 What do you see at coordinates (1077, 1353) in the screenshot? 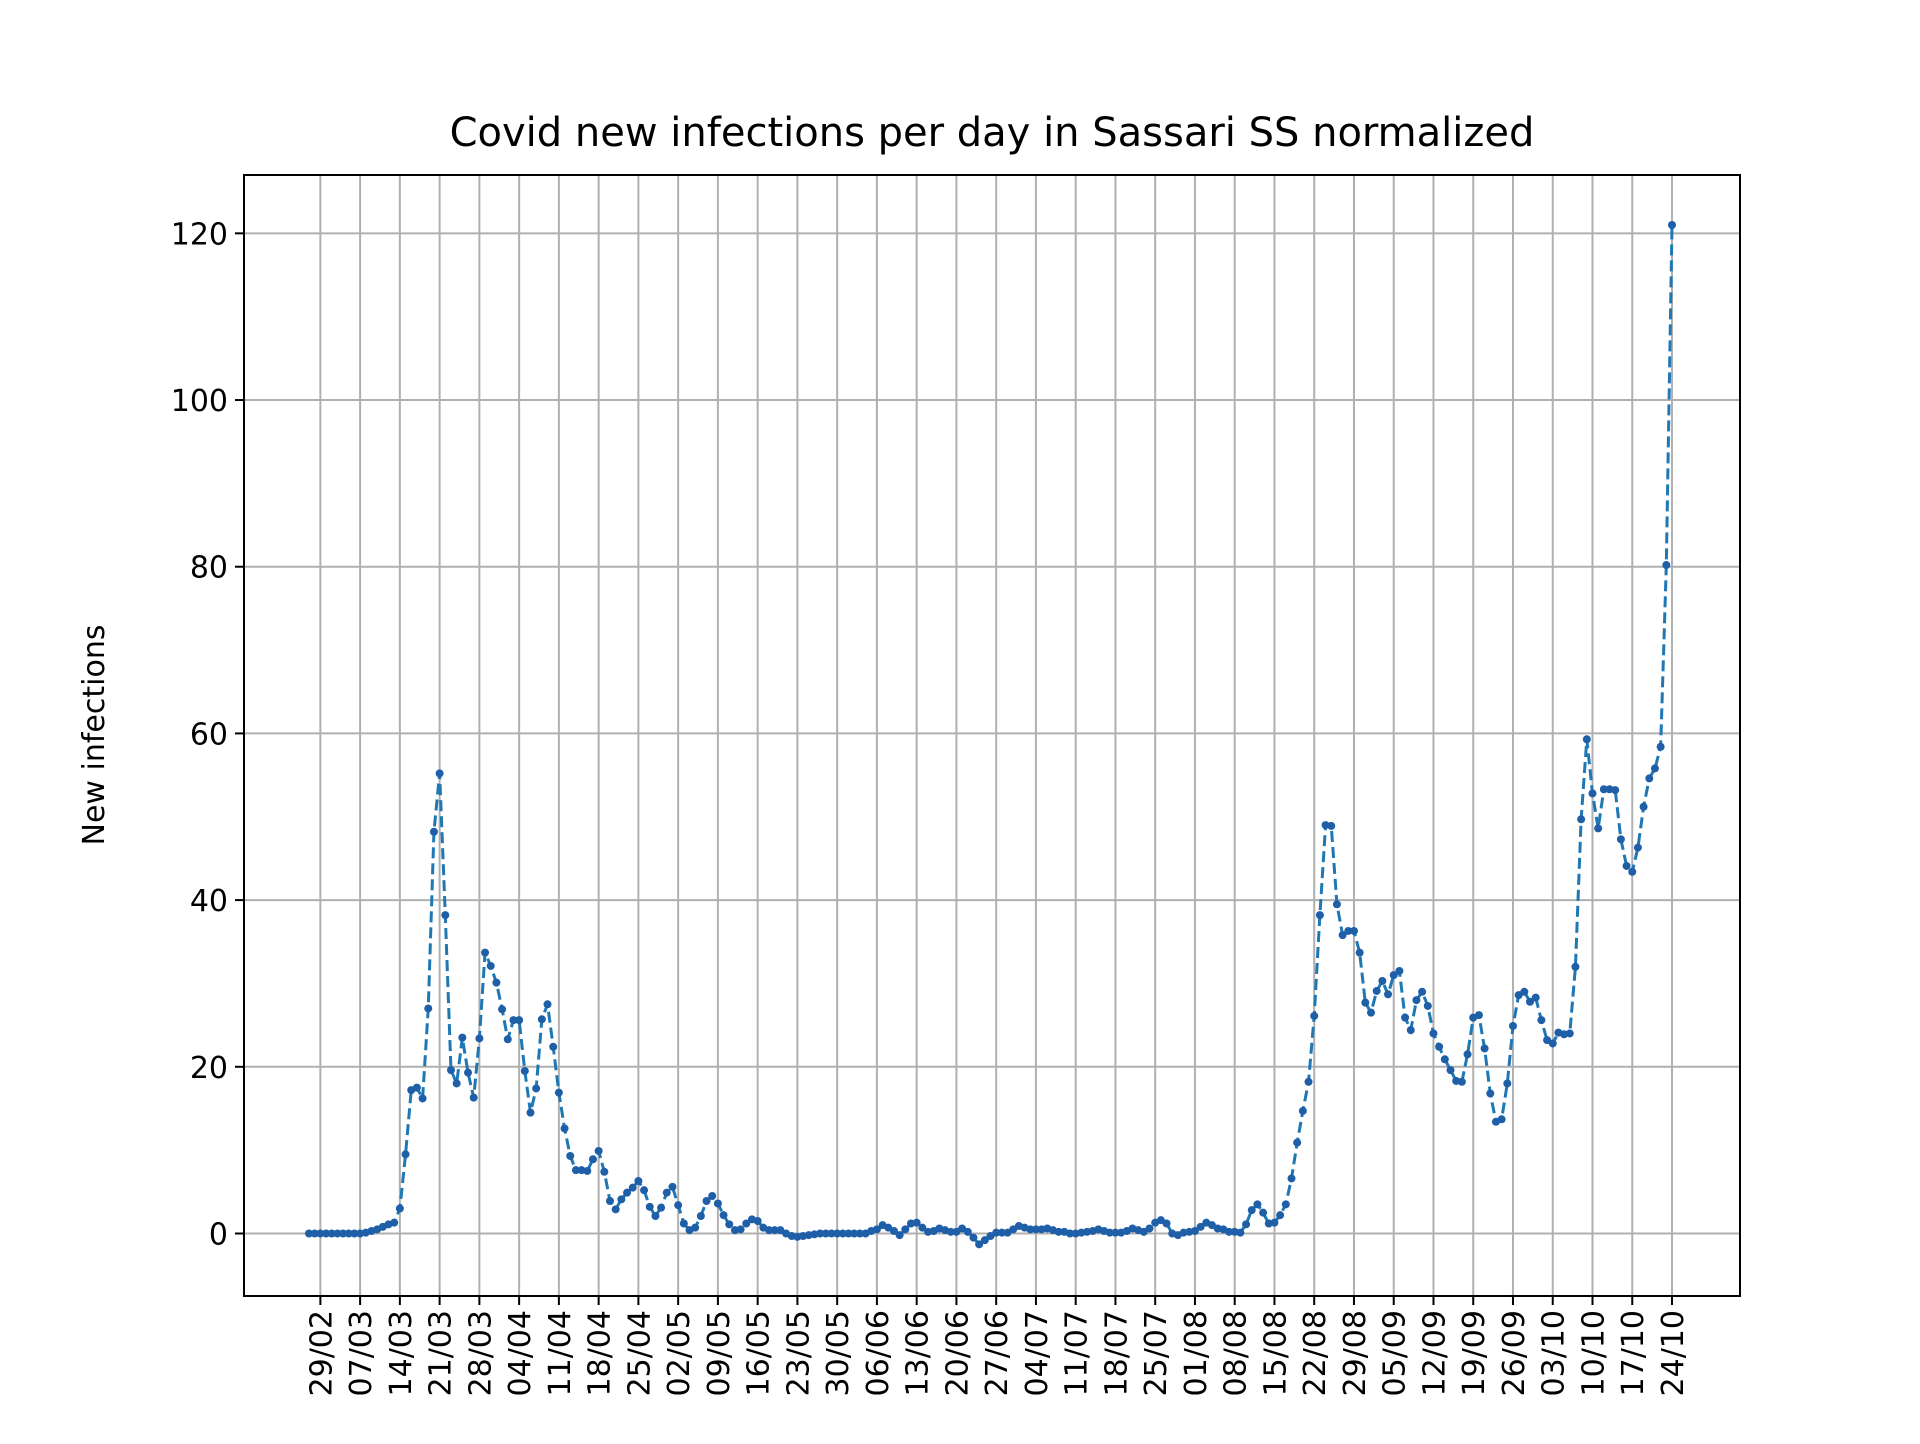
I see `x-tick-label: 11/07` at bounding box center [1077, 1353].